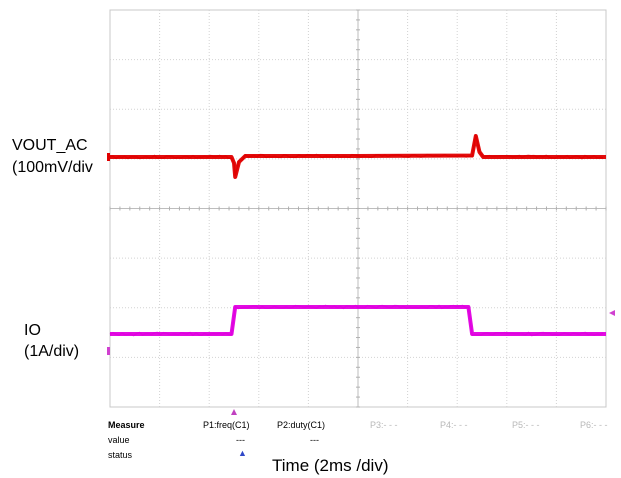 The width and height of the screenshot is (621, 478). I want to click on measure-p1-value: ---, so click(240, 440).